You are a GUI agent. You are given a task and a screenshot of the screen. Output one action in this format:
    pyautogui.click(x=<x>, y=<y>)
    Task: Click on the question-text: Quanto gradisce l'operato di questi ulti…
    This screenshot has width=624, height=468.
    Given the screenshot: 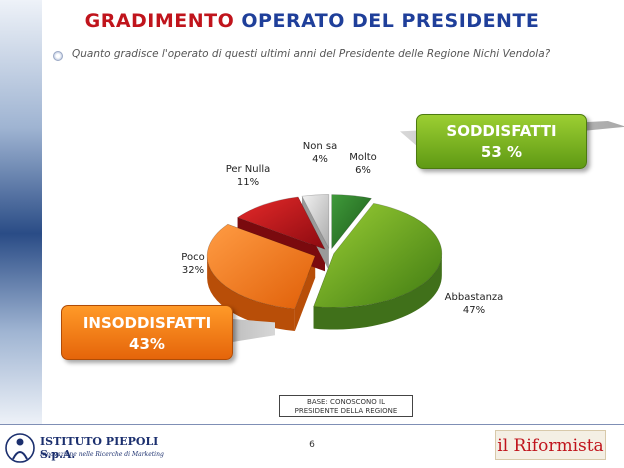 What is the action you would take?
    pyautogui.click(x=311, y=54)
    